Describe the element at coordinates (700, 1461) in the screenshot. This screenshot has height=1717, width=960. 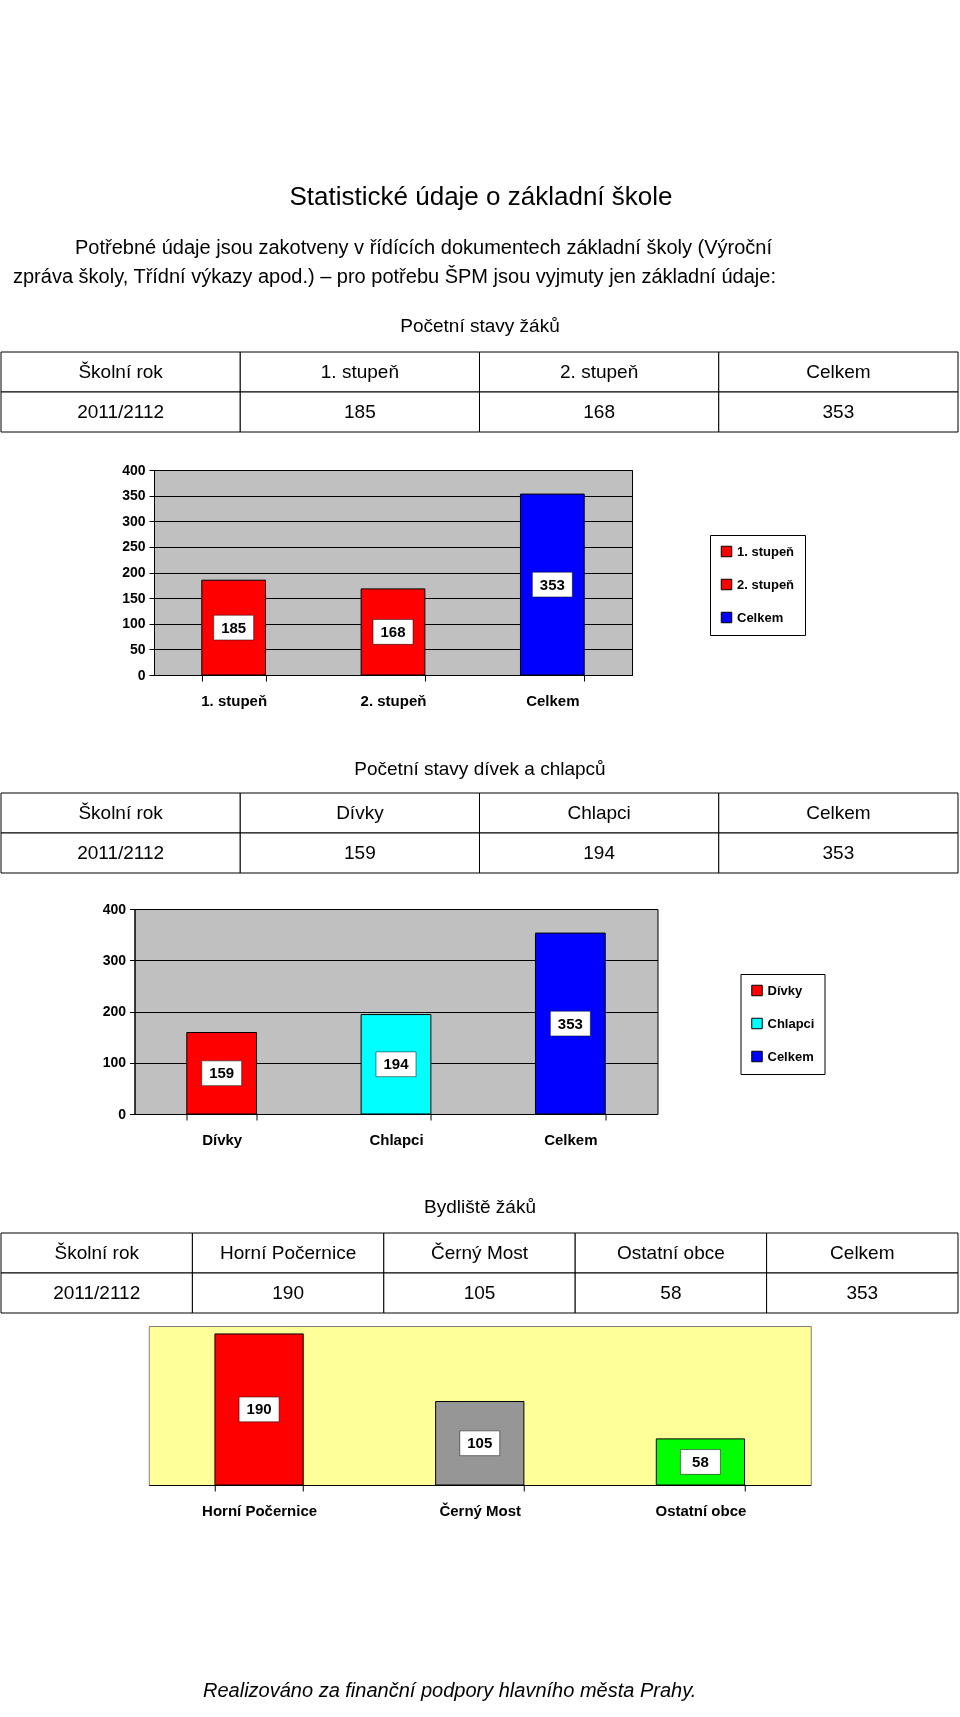
I see `annotation: 58` at that location.